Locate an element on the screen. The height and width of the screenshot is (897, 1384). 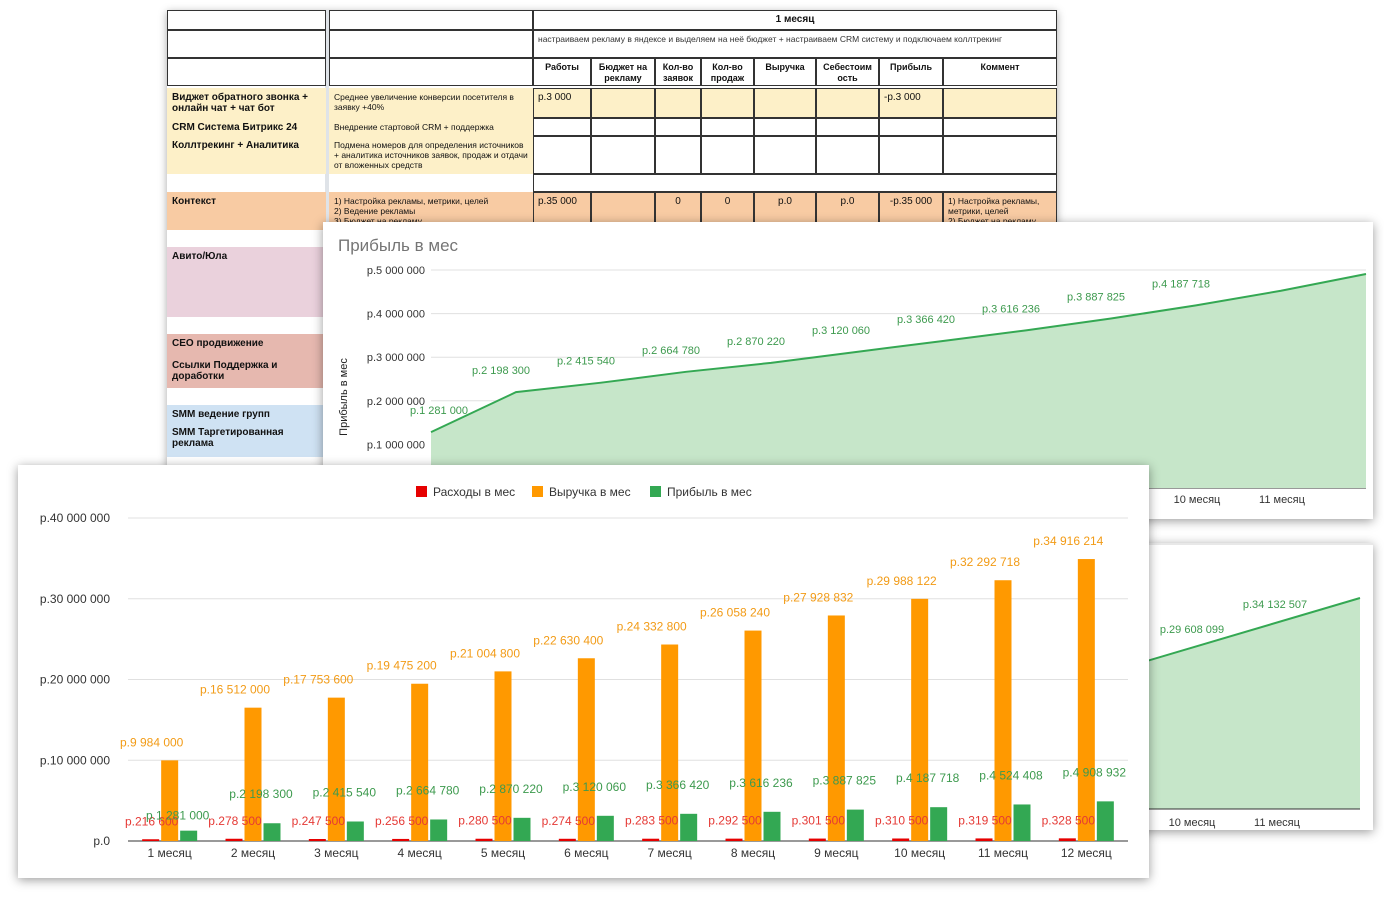
data-label-profit: р.2 664 780 is located at coordinates (428, 790).